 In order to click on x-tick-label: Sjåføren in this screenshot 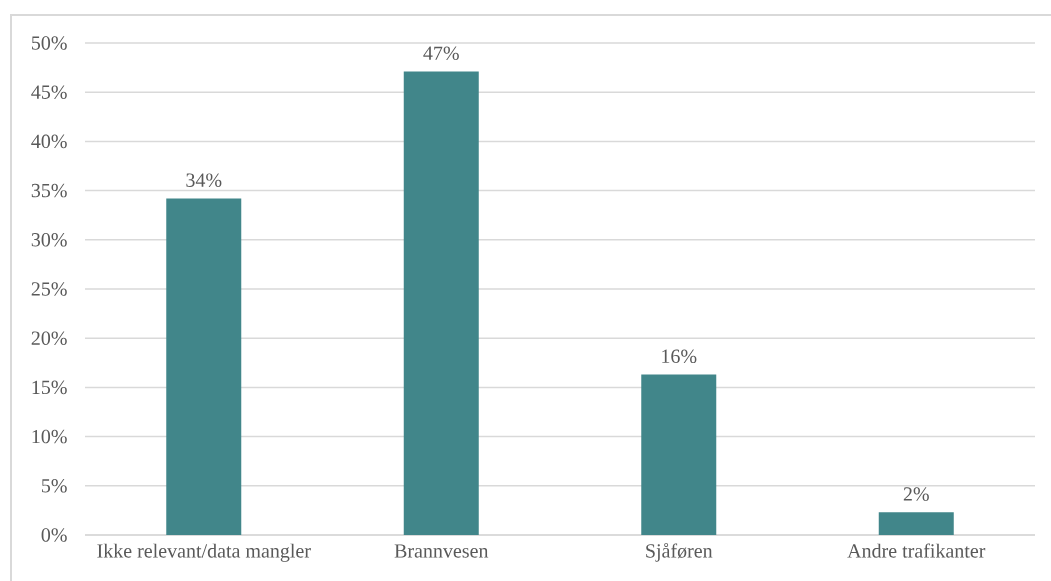, I will do `click(679, 552)`.